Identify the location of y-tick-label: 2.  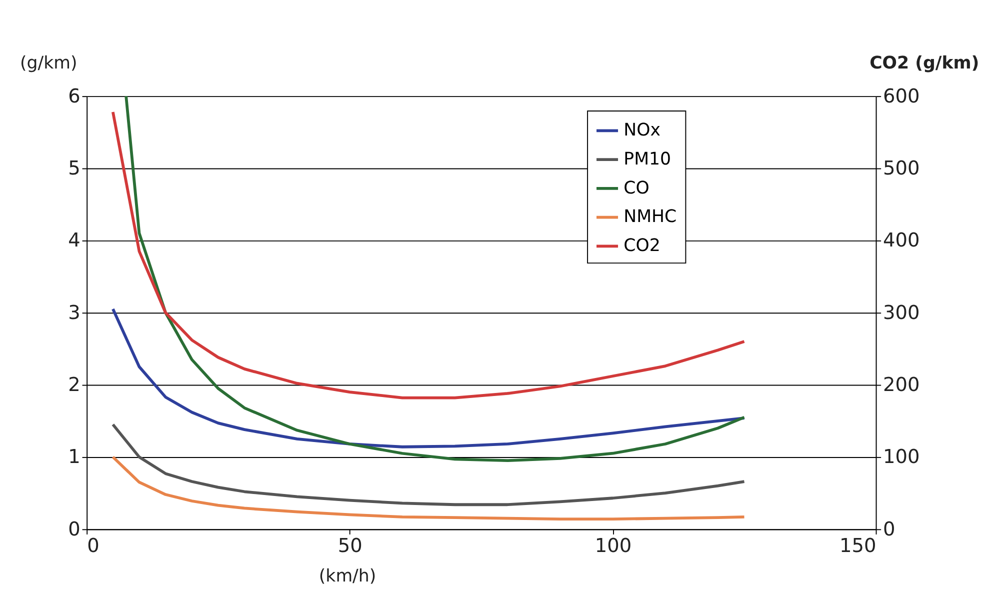
(74, 384).